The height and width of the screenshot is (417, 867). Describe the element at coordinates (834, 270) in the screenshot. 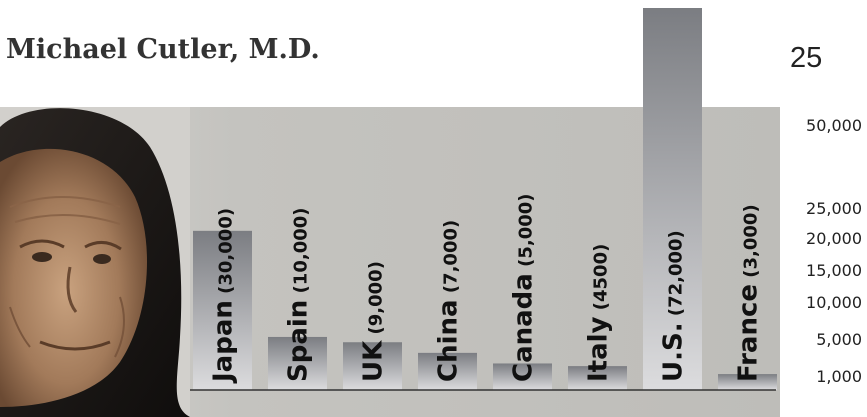

I see `y-tick-label: 15,000` at that location.